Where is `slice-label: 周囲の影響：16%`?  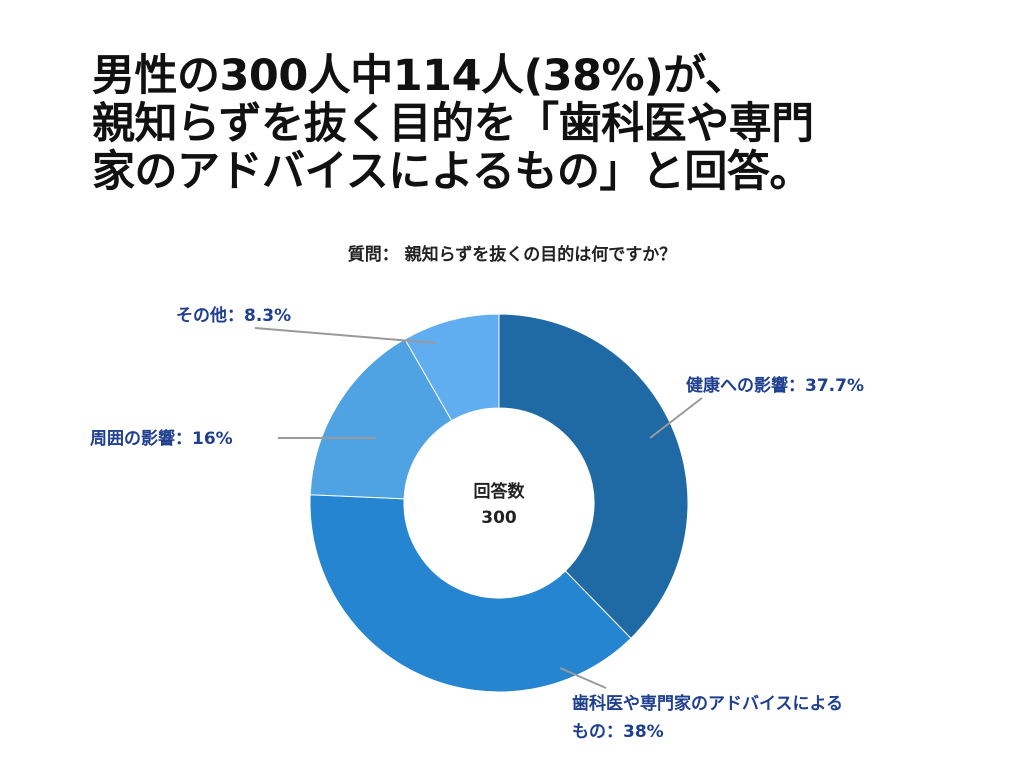
slice-label: 周囲の影響：16% is located at coordinates (161, 438).